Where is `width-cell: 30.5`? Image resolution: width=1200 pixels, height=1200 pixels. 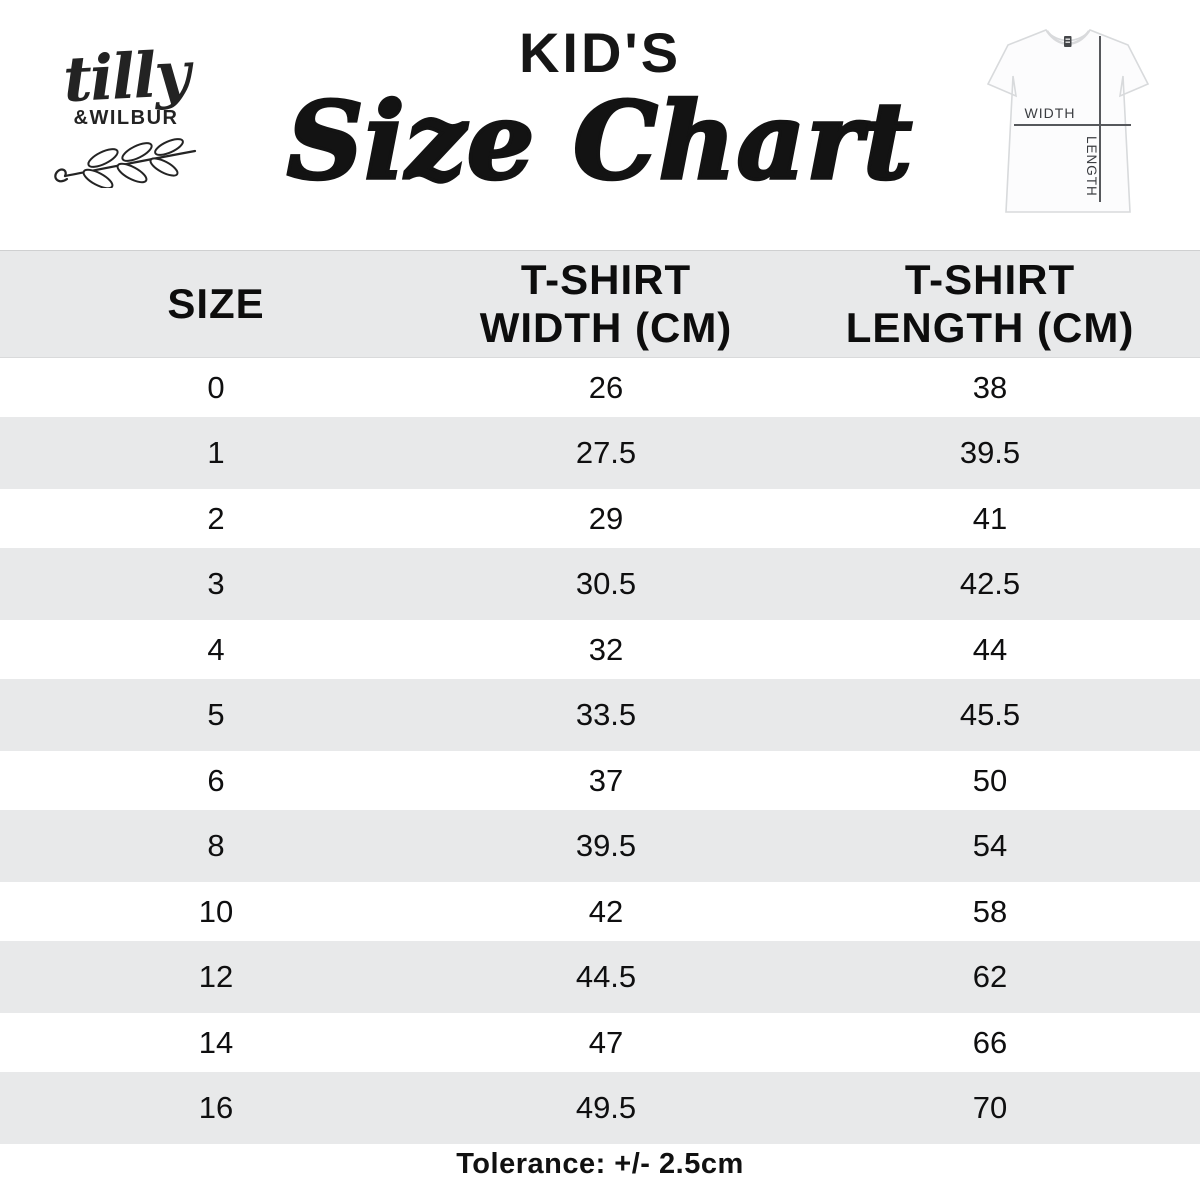 width-cell: 30.5 is located at coordinates (606, 584).